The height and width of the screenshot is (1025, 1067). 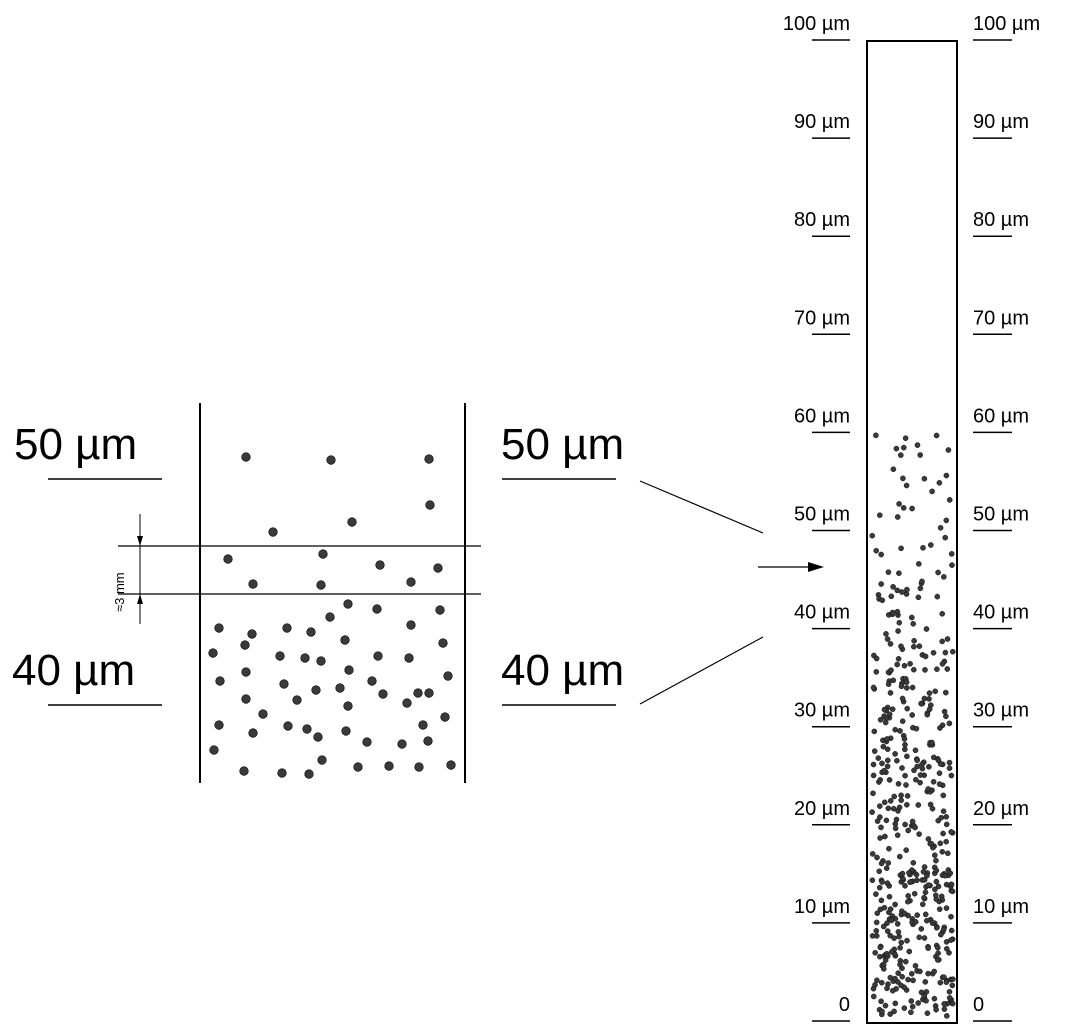 I want to click on scale-right-label: 80 µm, so click(x=1001, y=220).